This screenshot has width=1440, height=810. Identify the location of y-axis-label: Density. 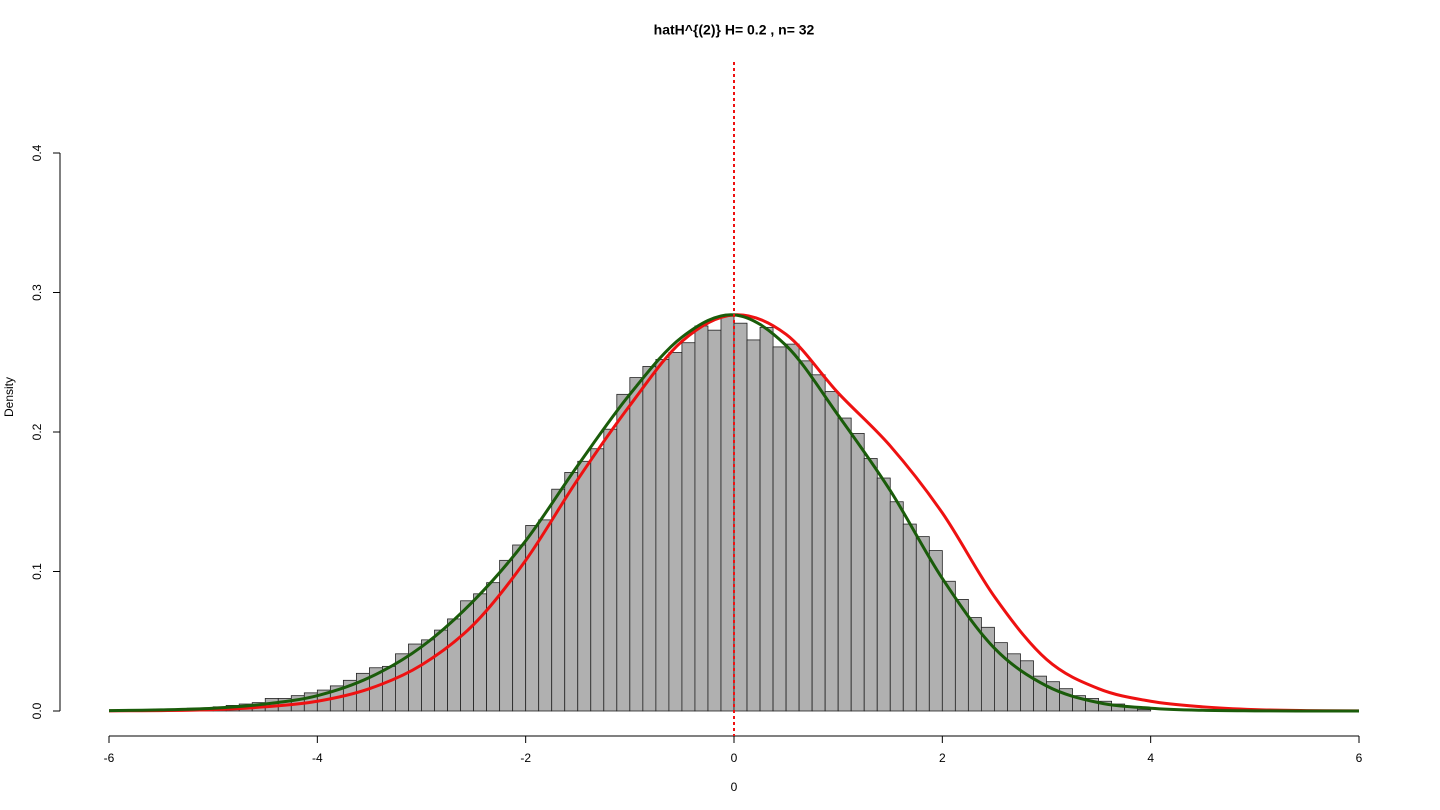
(9, 397).